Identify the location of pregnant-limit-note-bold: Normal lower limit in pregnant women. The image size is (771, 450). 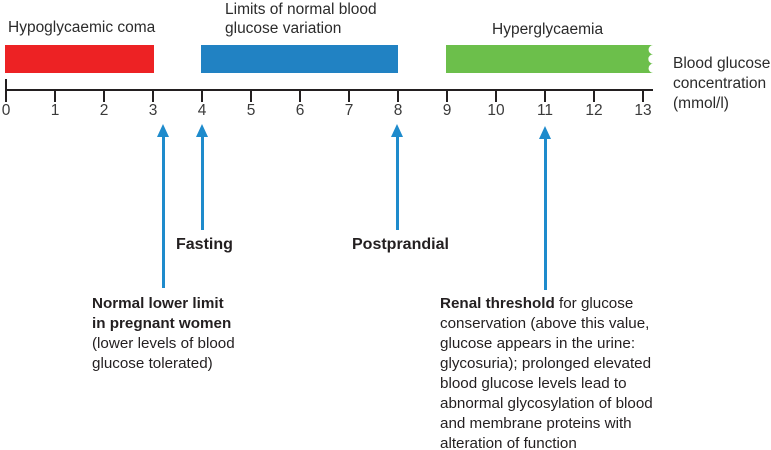
(162, 313).